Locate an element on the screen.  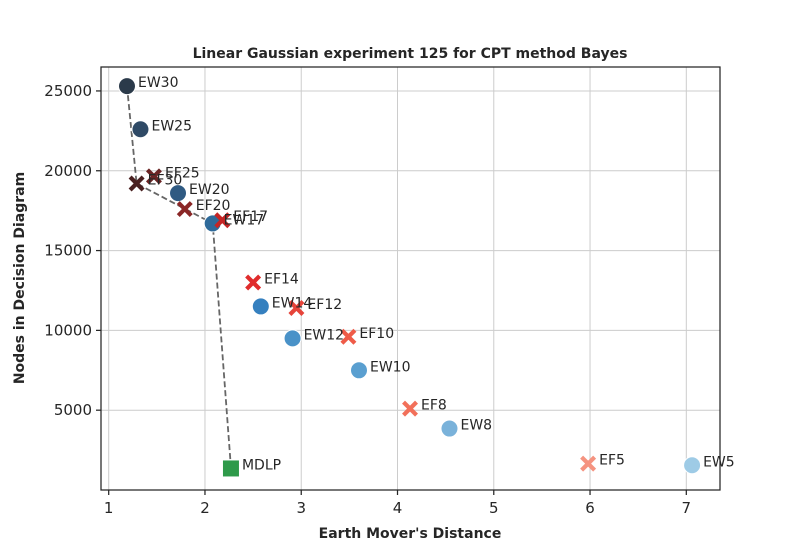
point-ew12 is located at coordinates (292, 338).